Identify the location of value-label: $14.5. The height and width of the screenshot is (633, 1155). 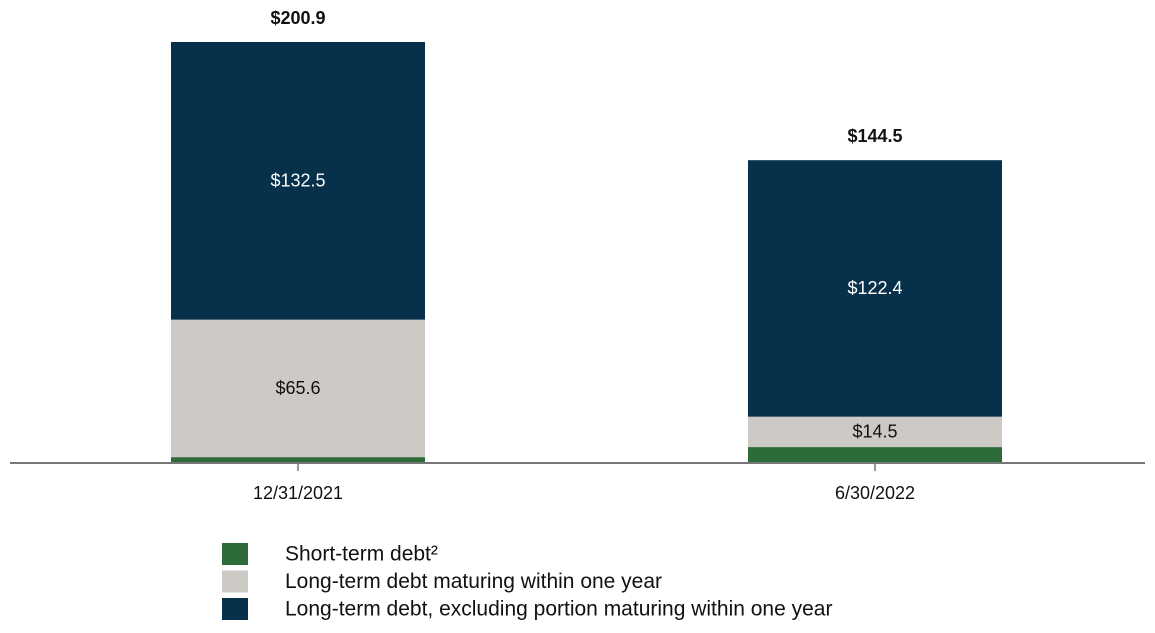
(874, 432).